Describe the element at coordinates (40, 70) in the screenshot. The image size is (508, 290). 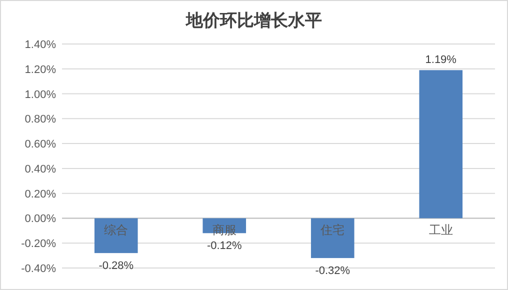
I see `y-tick-label: 1.20%` at that location.